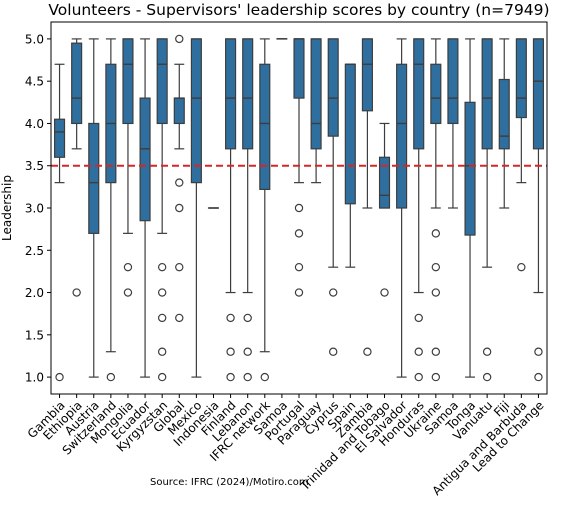 This screenshot has height=516, width=582. What do you see at coordinates (34, 39) in the screenshot?
I see `y-tick-label: 5.0` at bounding box center [34, 39].